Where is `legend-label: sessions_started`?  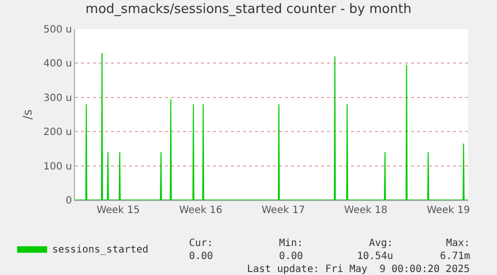
legend-label: sessions_started is located at coordinates (100, 250).